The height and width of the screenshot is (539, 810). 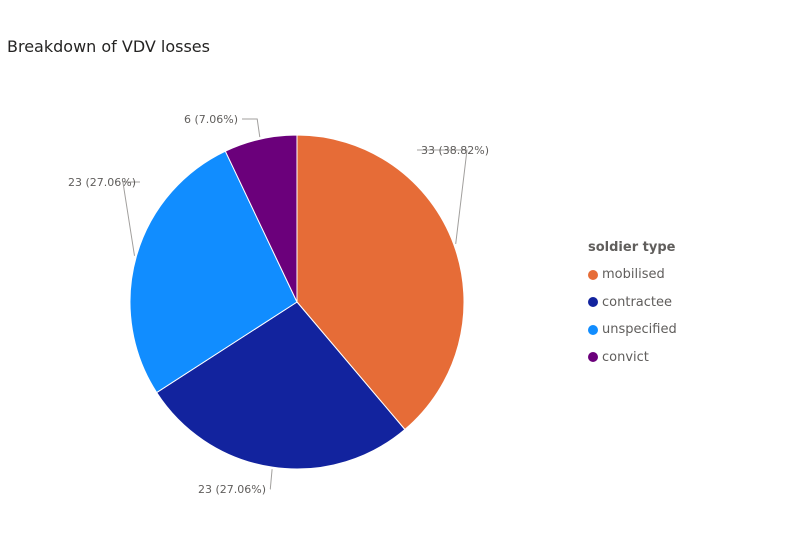 I want to click on leader-line-contractee, so click(x=271, y=479).